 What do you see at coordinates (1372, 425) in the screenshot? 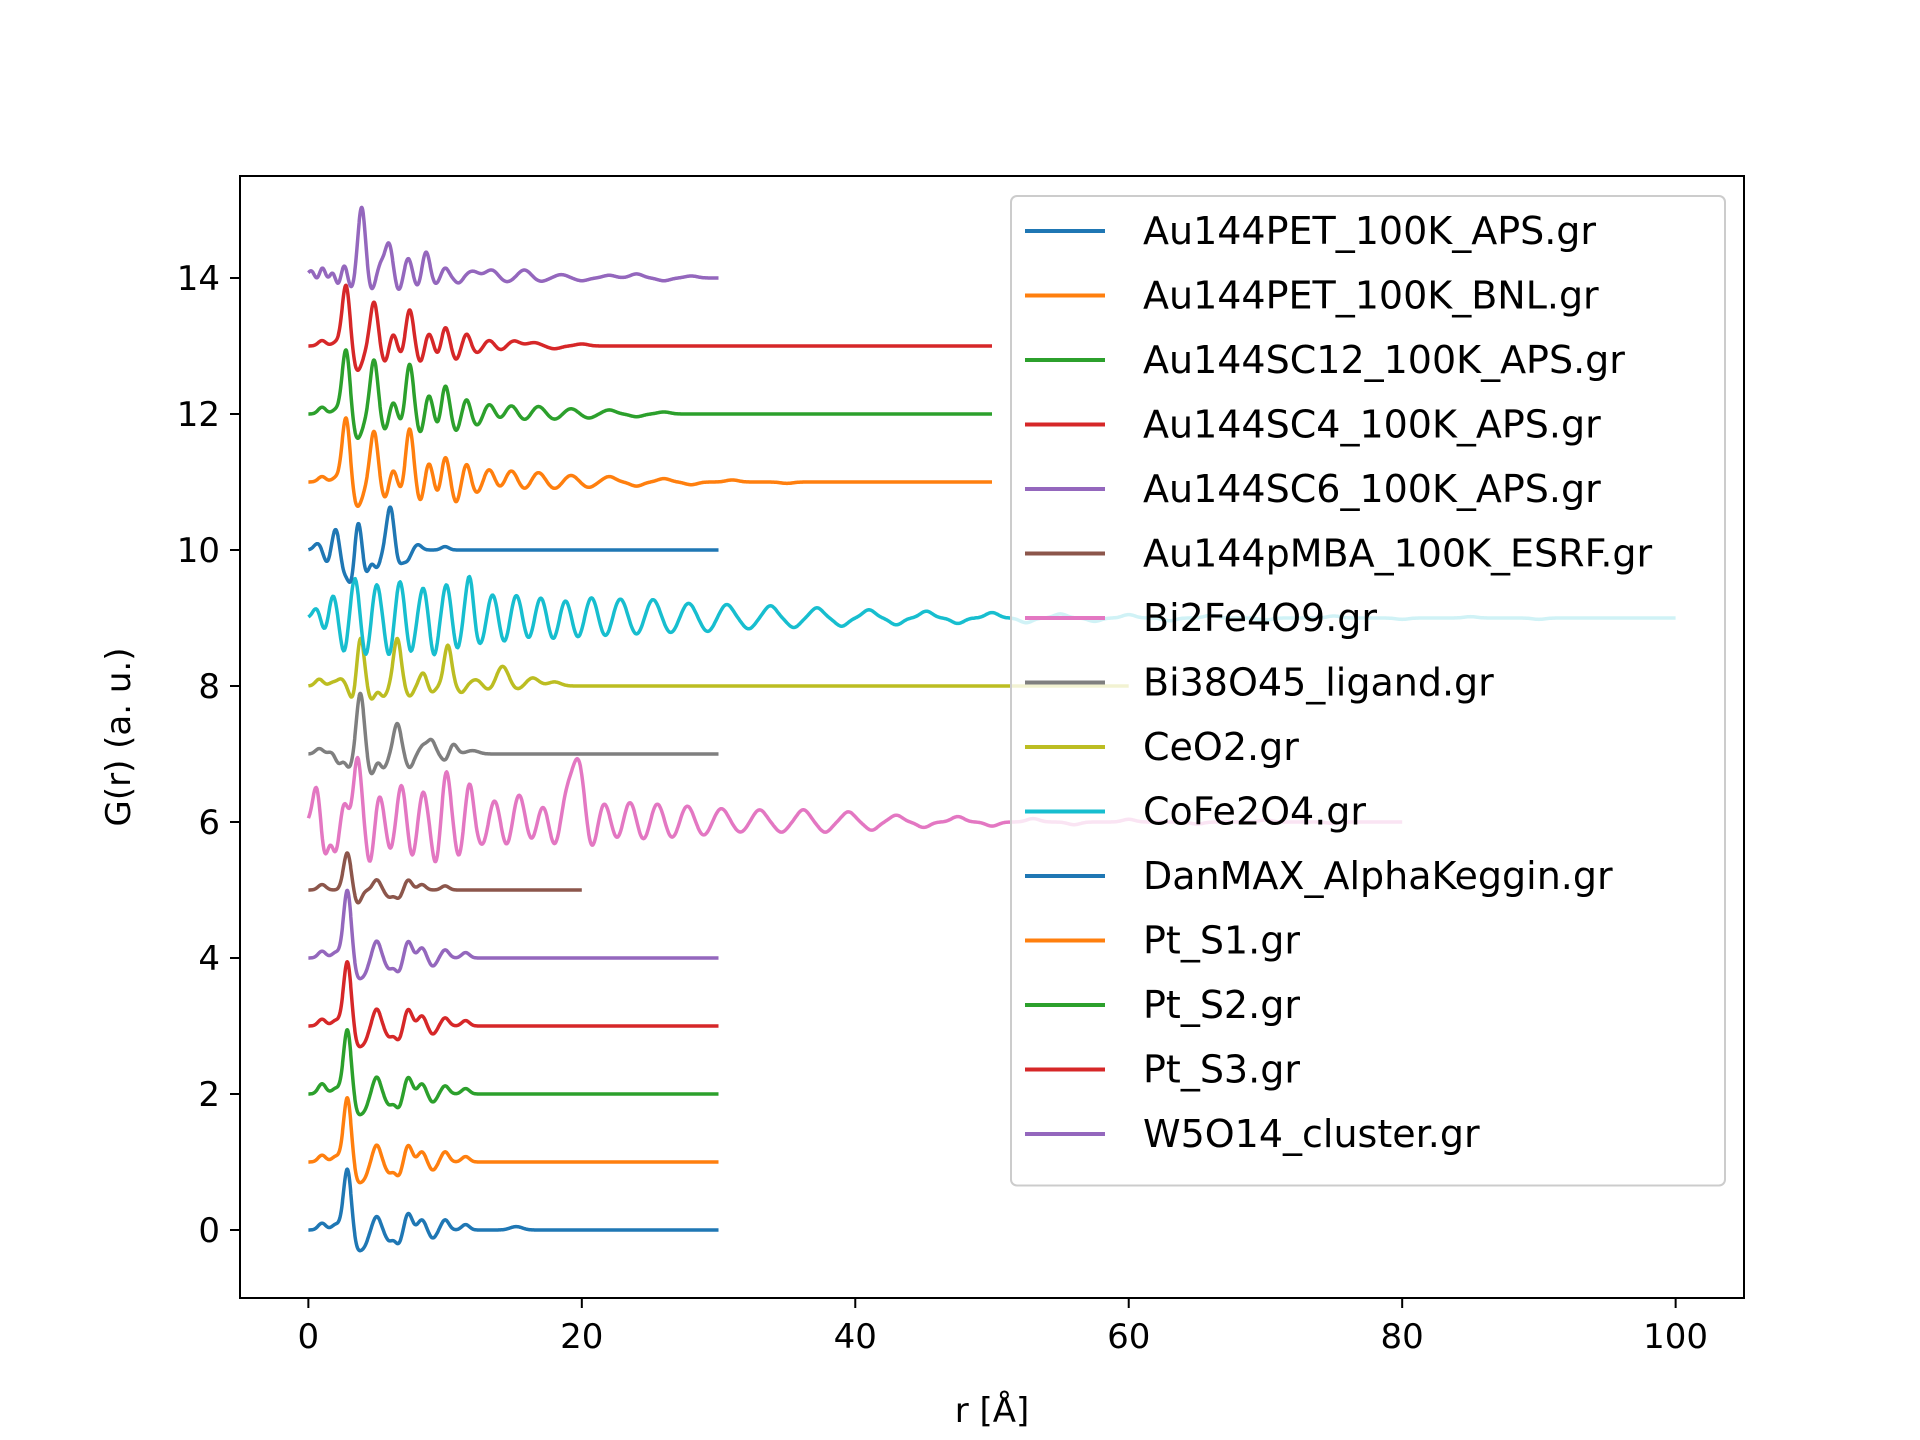
I see `legend-label: Au144SC4_100K_APS.gr` at bounding box center [1372, 425].